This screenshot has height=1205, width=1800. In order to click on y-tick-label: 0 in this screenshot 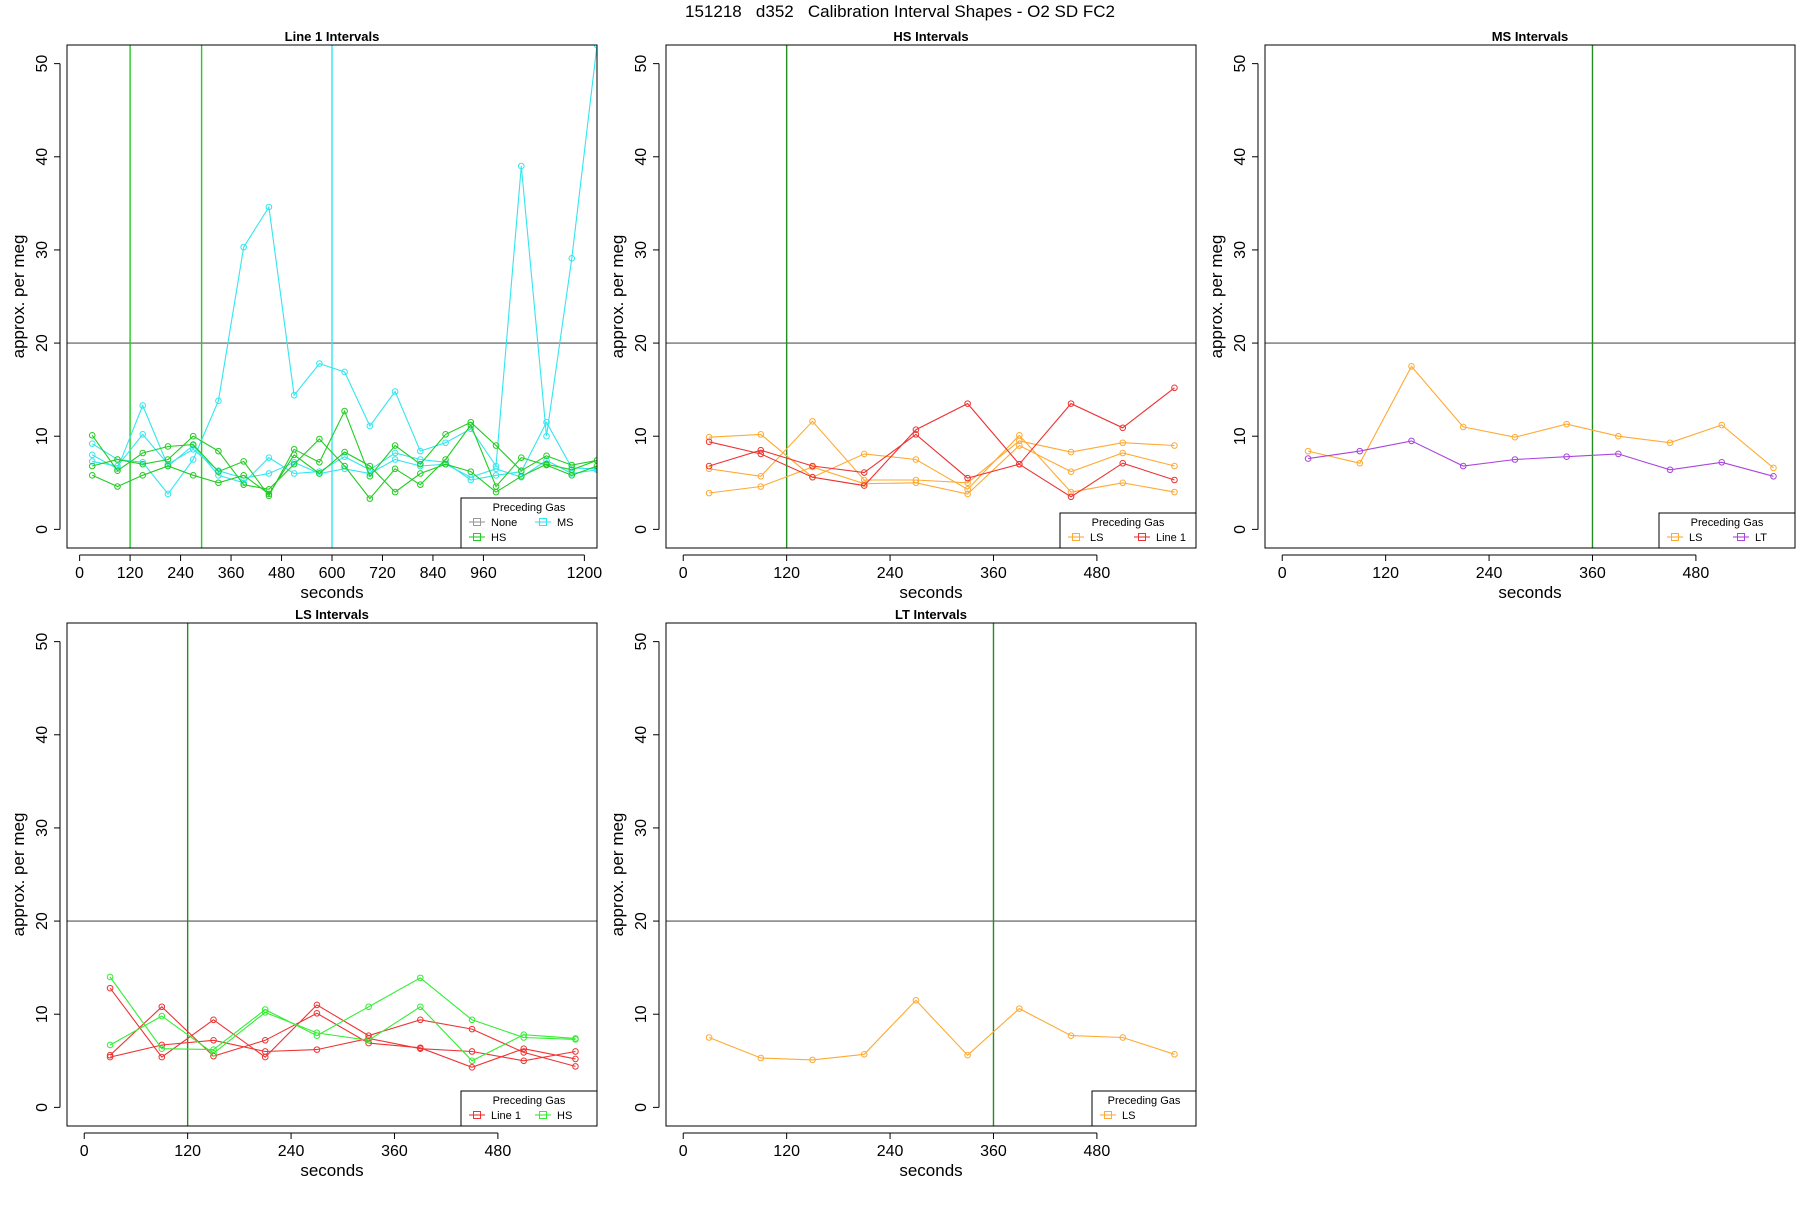, I will do `click(641, 1107)`.